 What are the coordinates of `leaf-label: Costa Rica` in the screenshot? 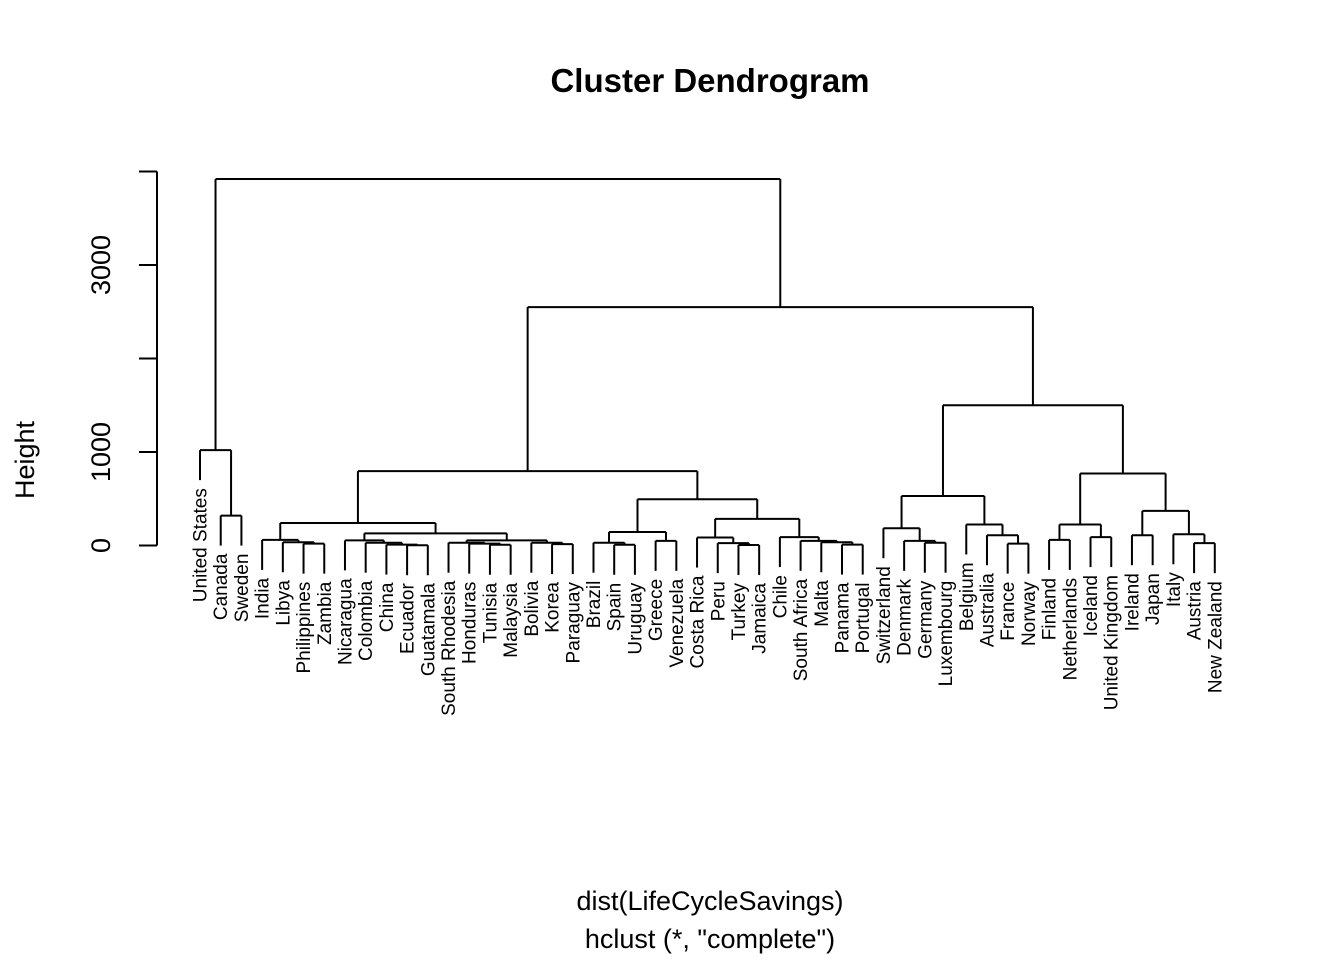 It's located at (698, 621).